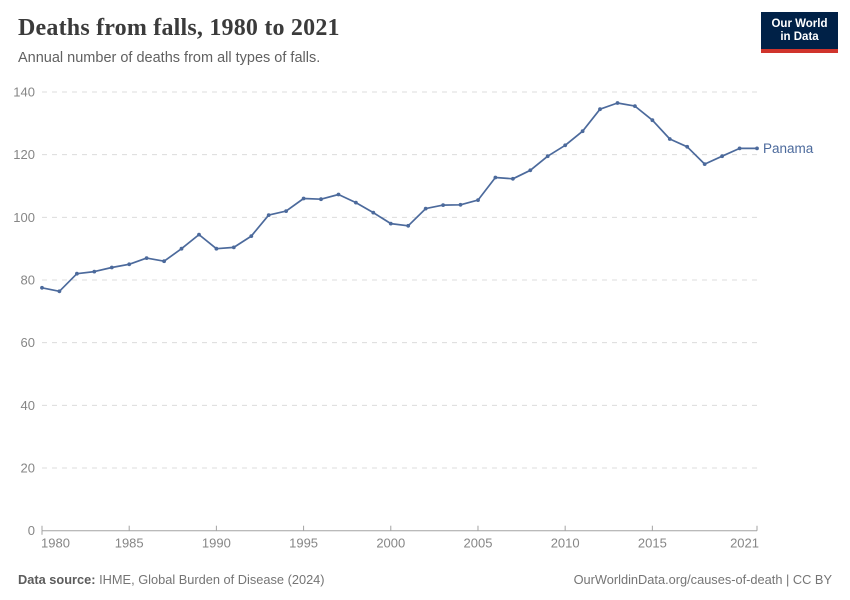 The image size is (850, 600). Describe the element at coordinates (799, 37) in the screenshot. I see `owid-logo-line2: in Data` at that location.